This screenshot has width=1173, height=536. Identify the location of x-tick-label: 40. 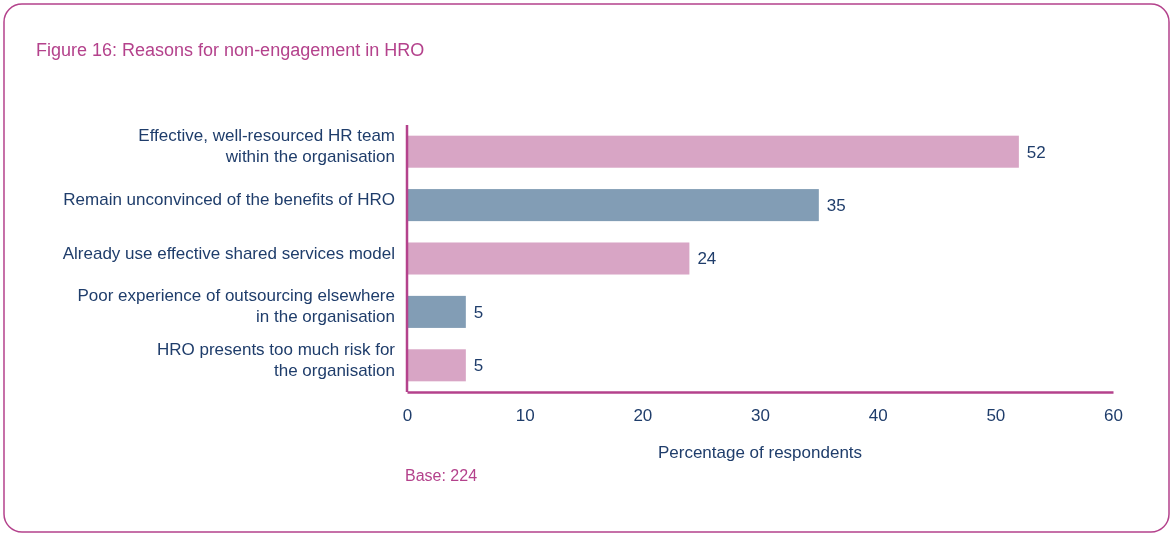
(878, 416).